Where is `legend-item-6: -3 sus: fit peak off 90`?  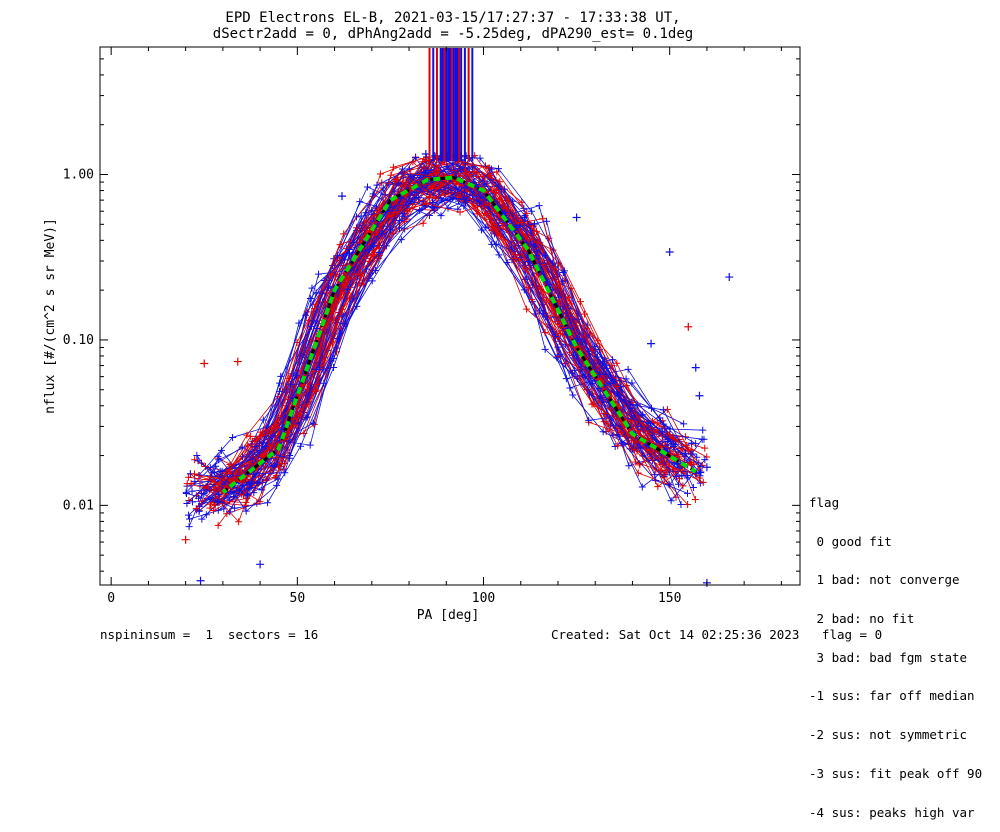
legend-item-6: -3 sus: fit peak off 90 is located at coordinates (896, 773).